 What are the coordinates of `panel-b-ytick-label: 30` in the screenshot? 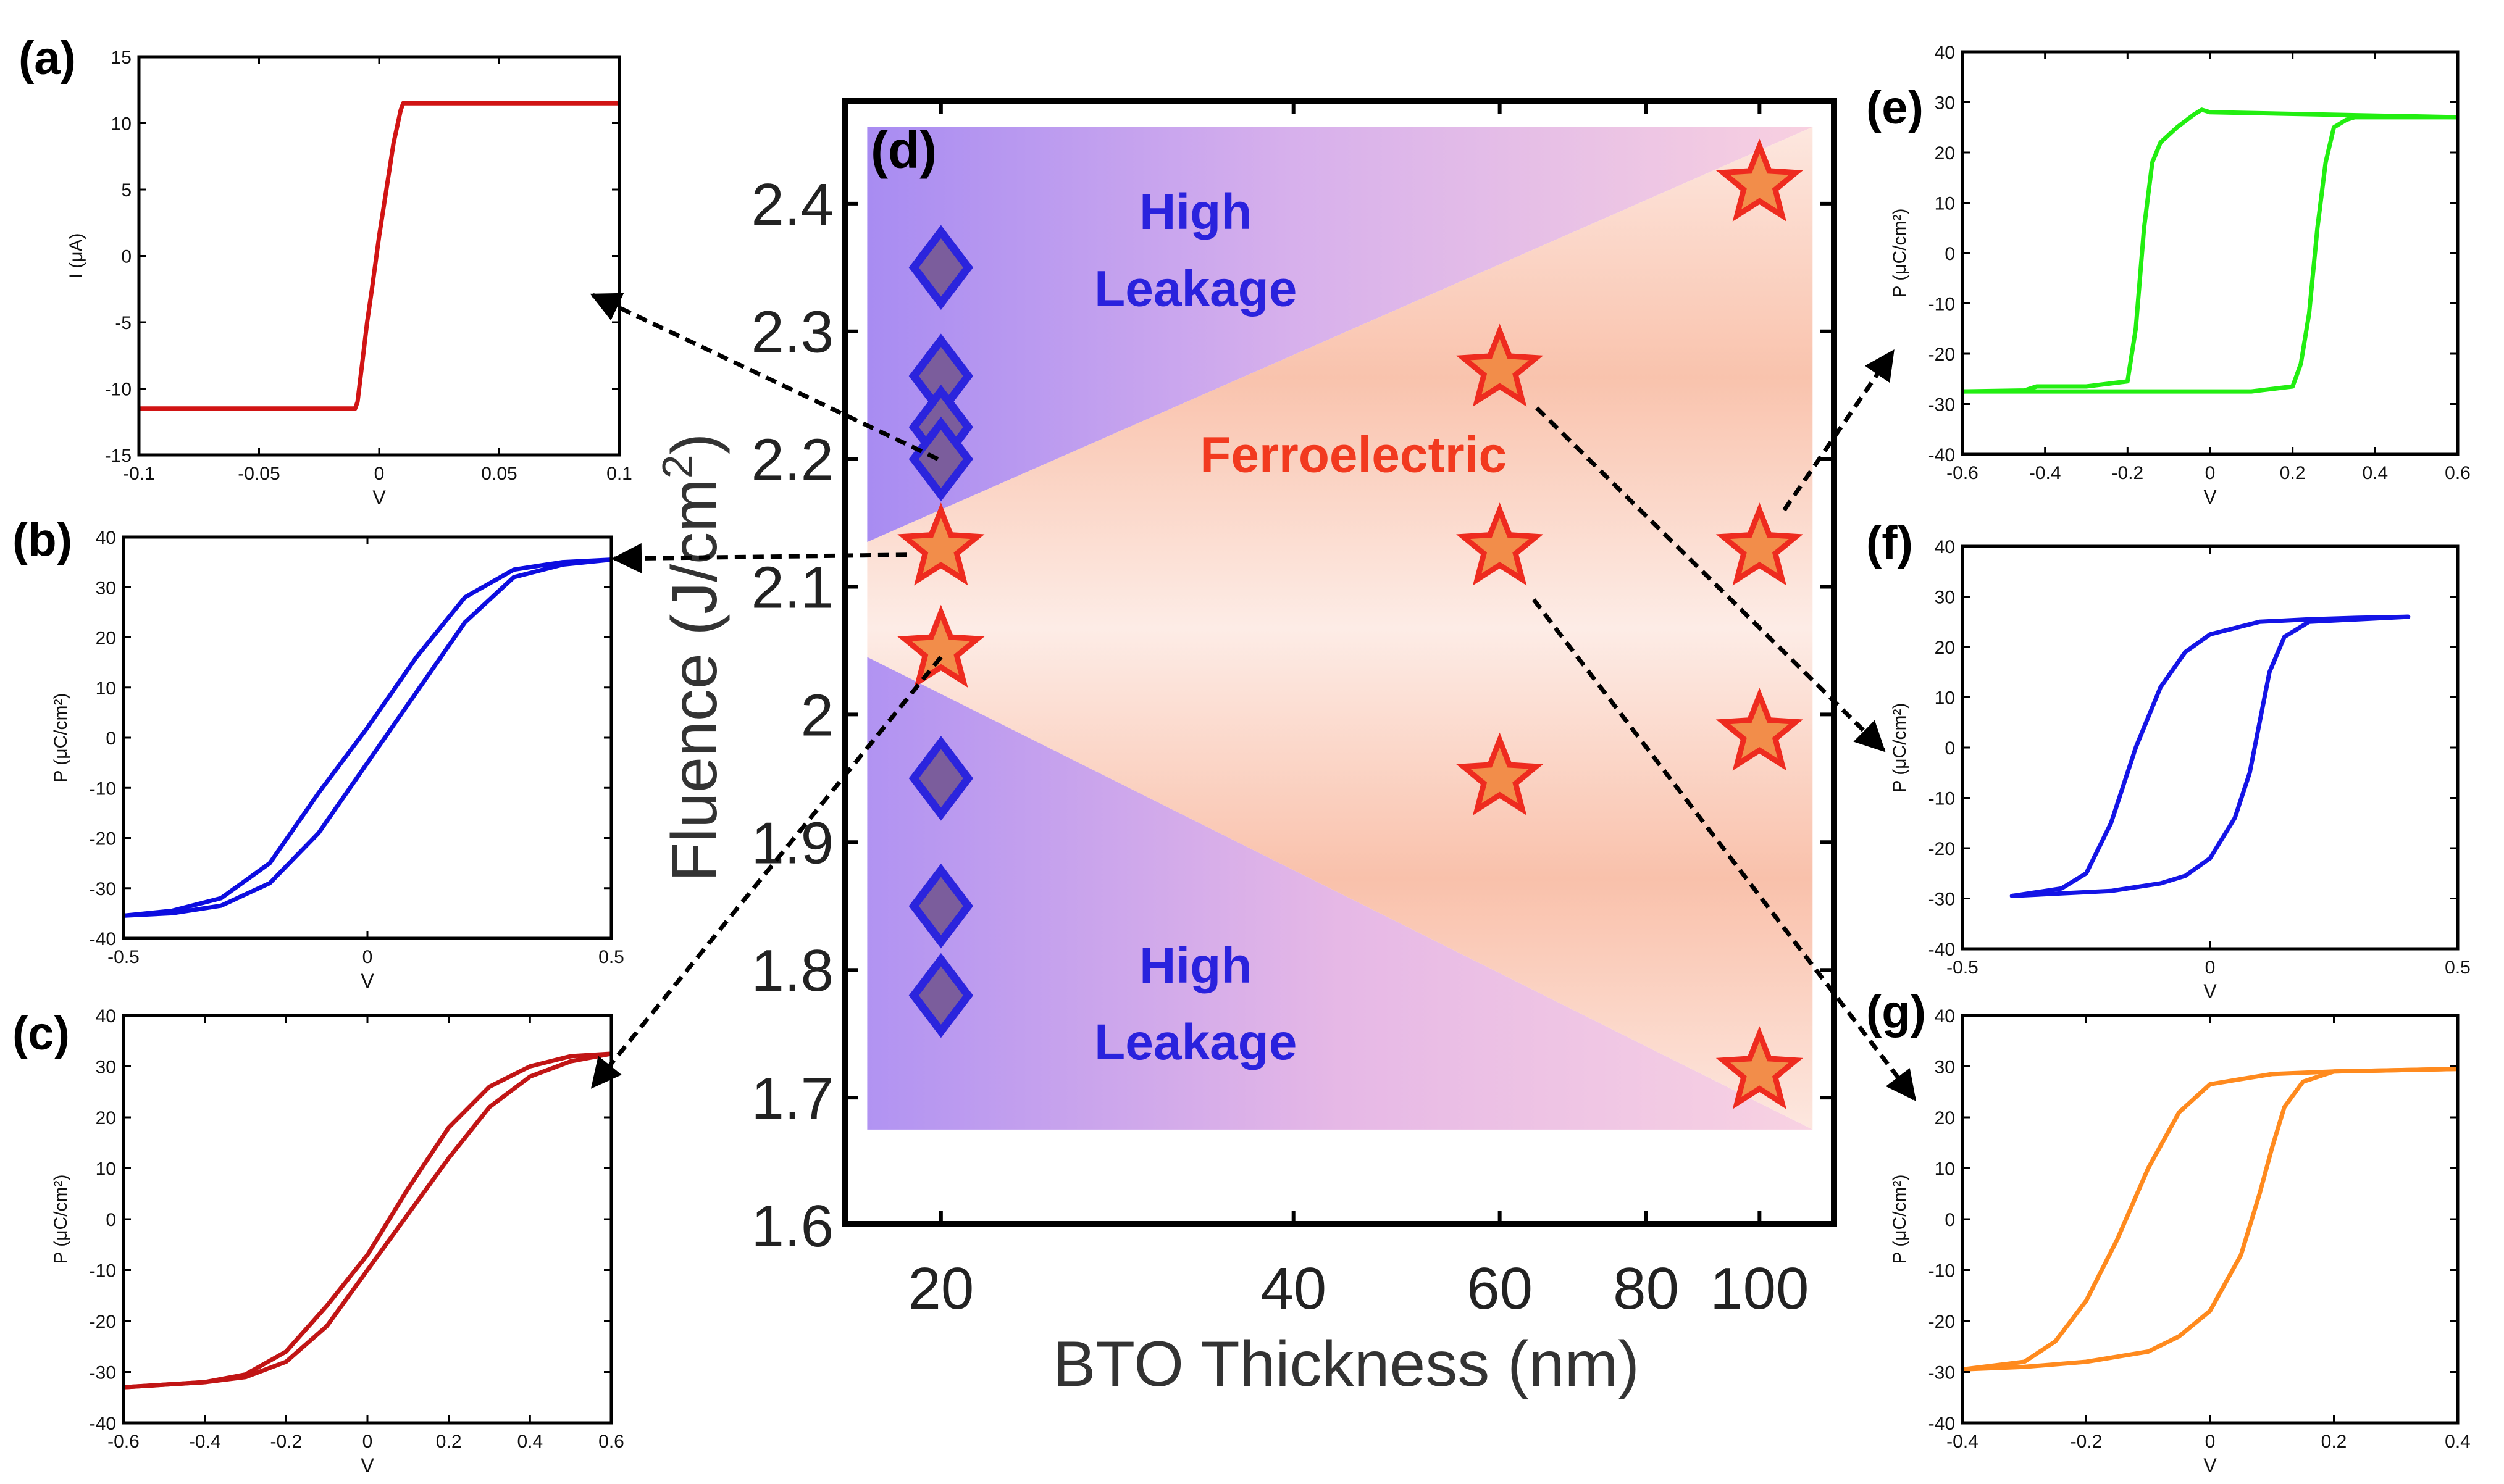 It's located at (106, 588).